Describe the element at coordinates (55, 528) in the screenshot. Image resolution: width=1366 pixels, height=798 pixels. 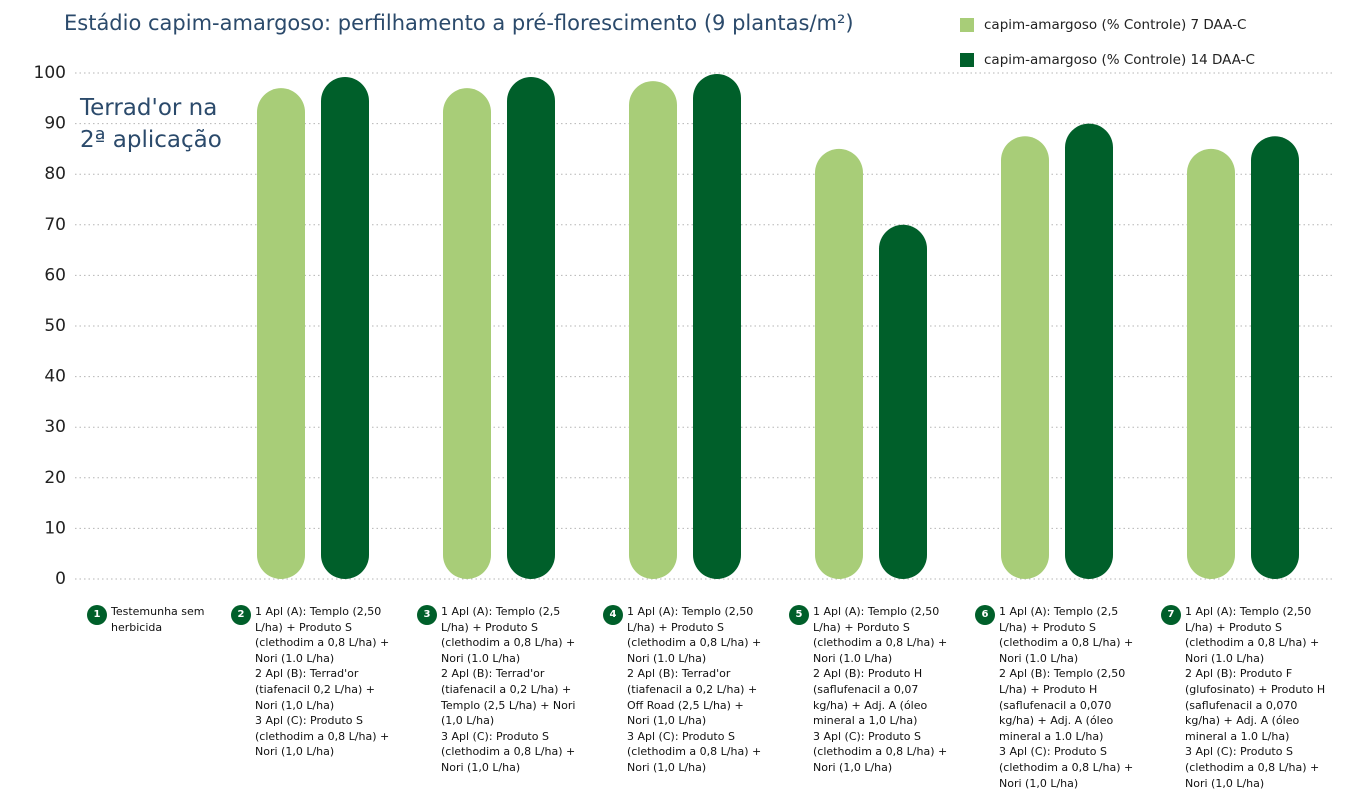
I see `y-tick-label: 10` at that location.